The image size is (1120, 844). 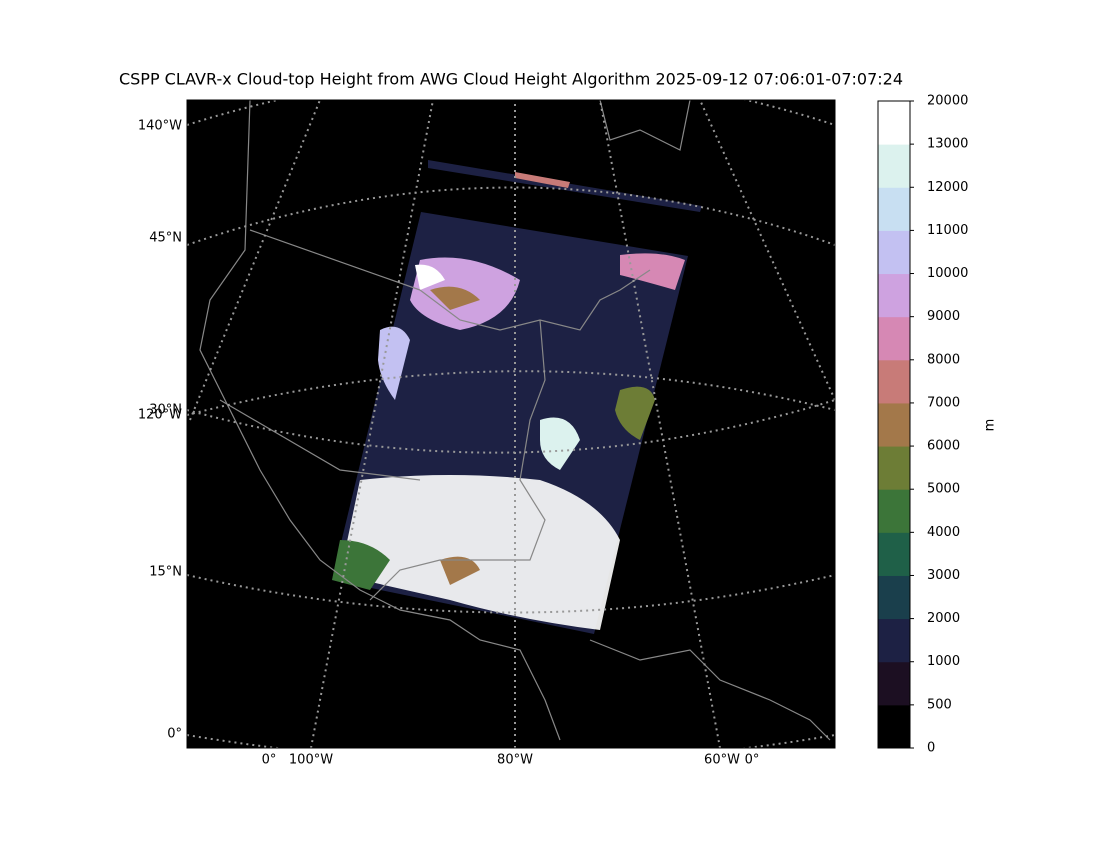 I want to click on colorbar-tick-label: 9000, so click(x=943, y=316).